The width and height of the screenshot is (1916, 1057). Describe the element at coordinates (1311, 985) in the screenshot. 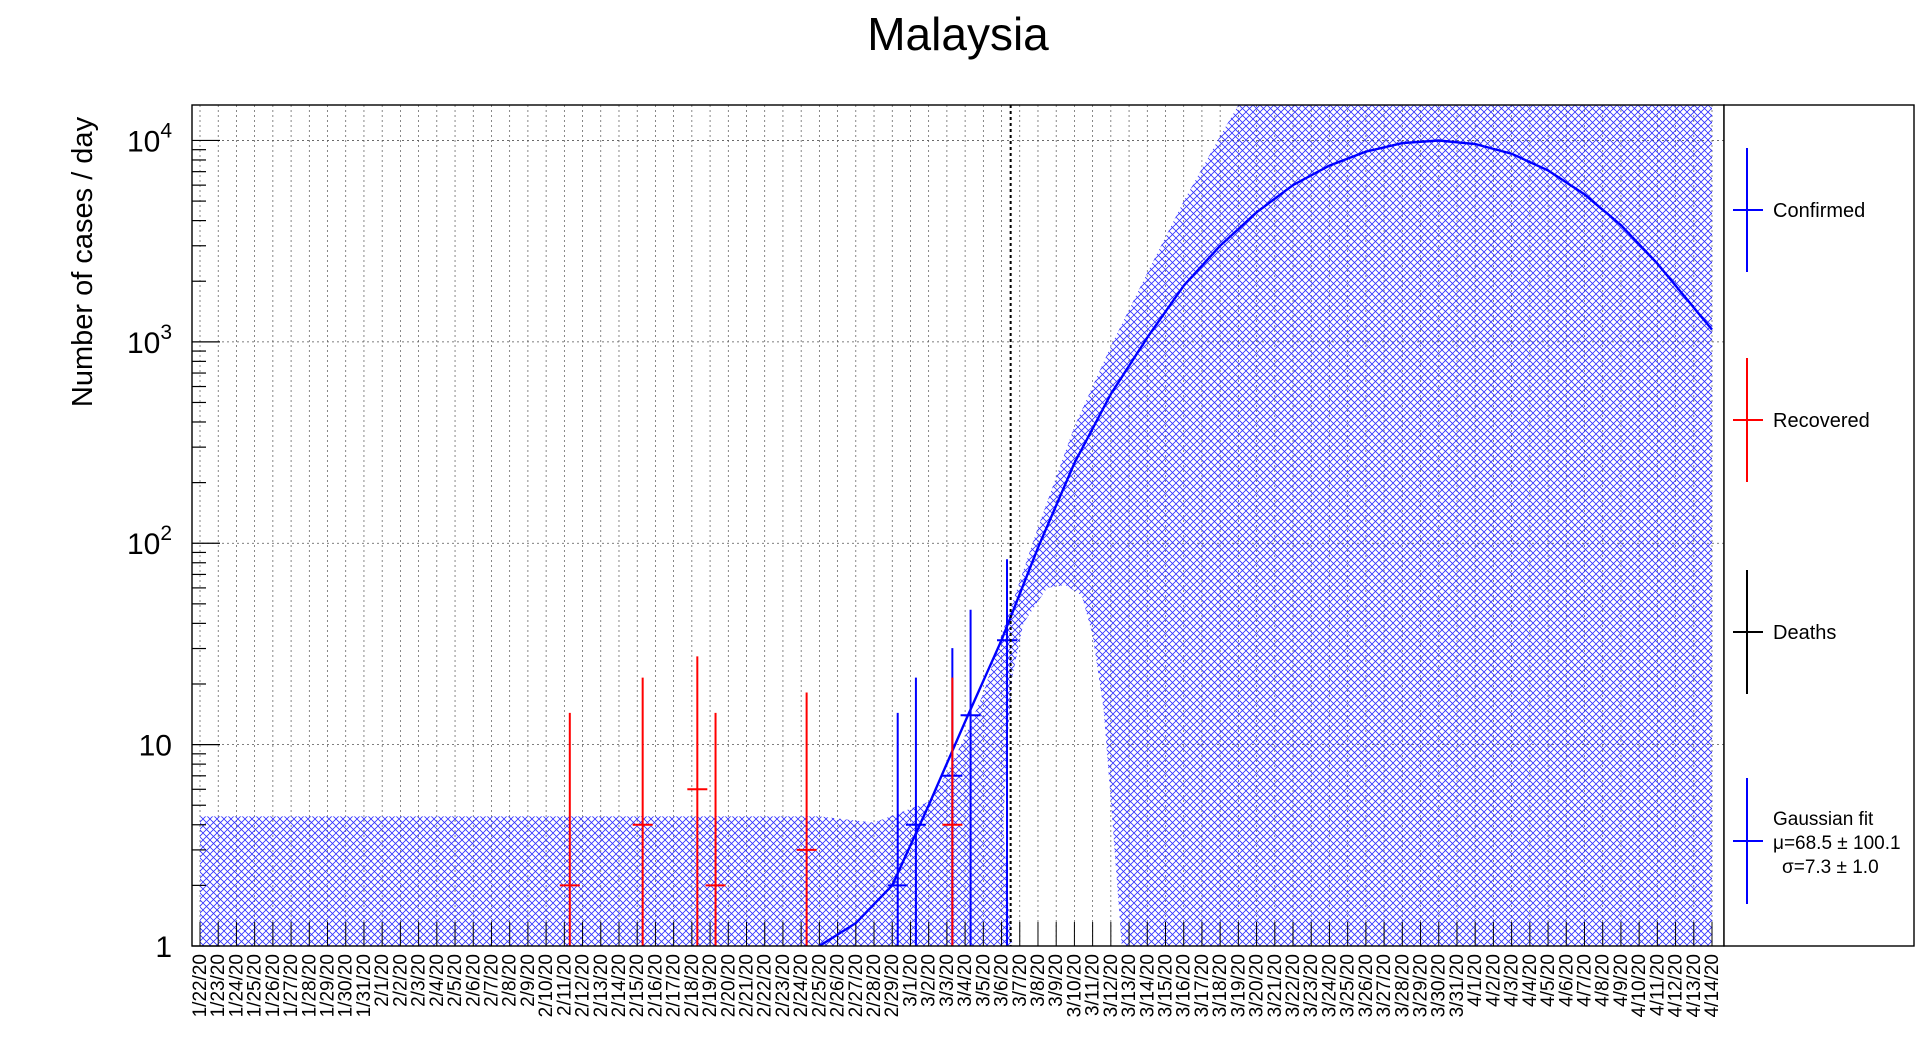

I see `x-tick-label: 3/23/20` at that location.